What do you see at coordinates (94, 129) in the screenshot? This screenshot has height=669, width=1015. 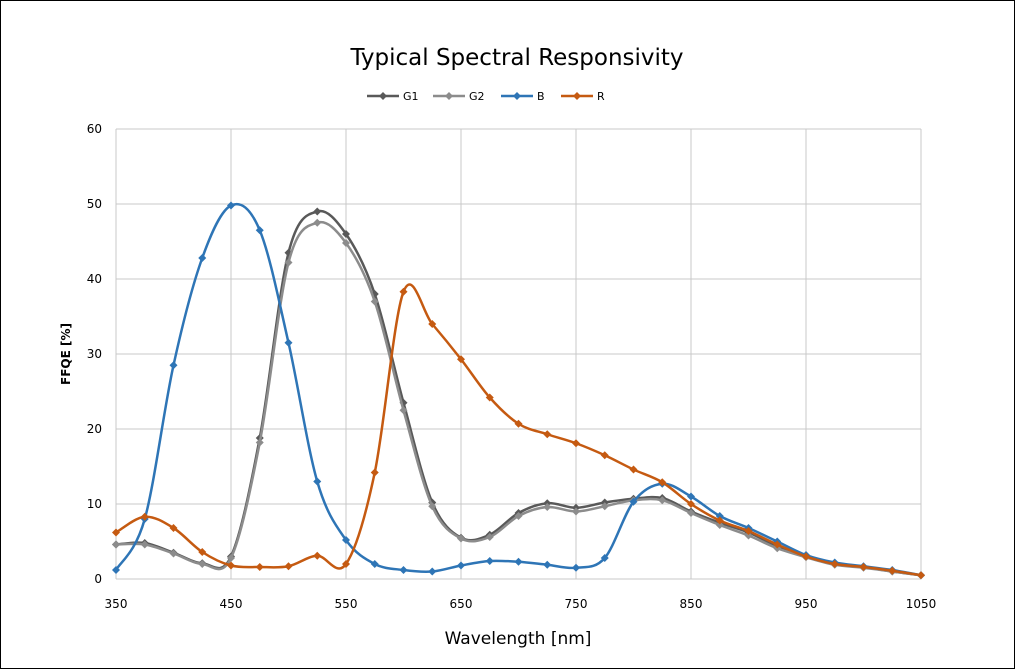 I see `y-tick-label-60: 60` at bounding box center [94, 129].